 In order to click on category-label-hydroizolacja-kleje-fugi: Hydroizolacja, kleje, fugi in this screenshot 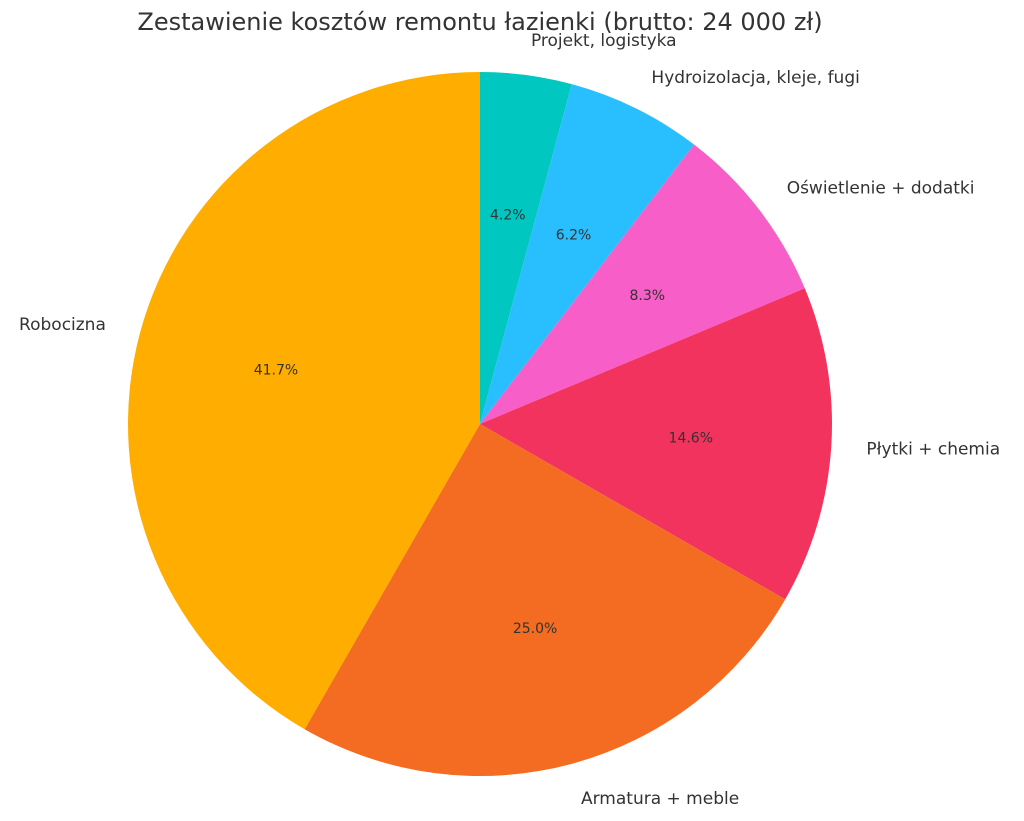, I will do `click(755, 78)`.